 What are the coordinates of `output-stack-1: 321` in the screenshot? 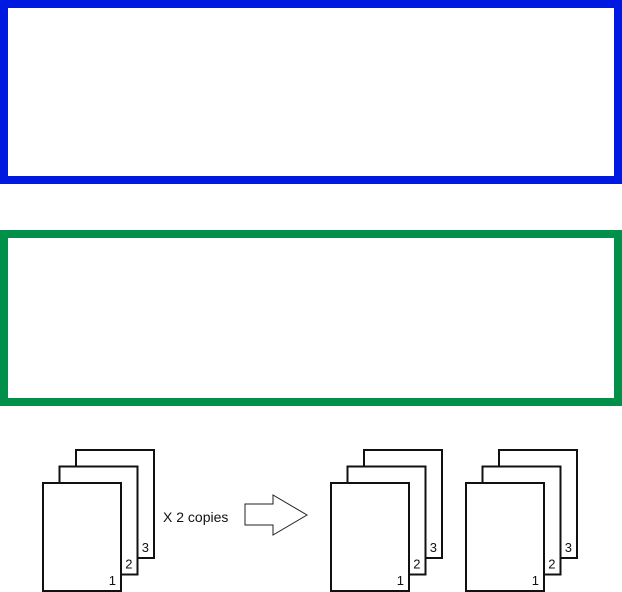 It's located at (386, 520).